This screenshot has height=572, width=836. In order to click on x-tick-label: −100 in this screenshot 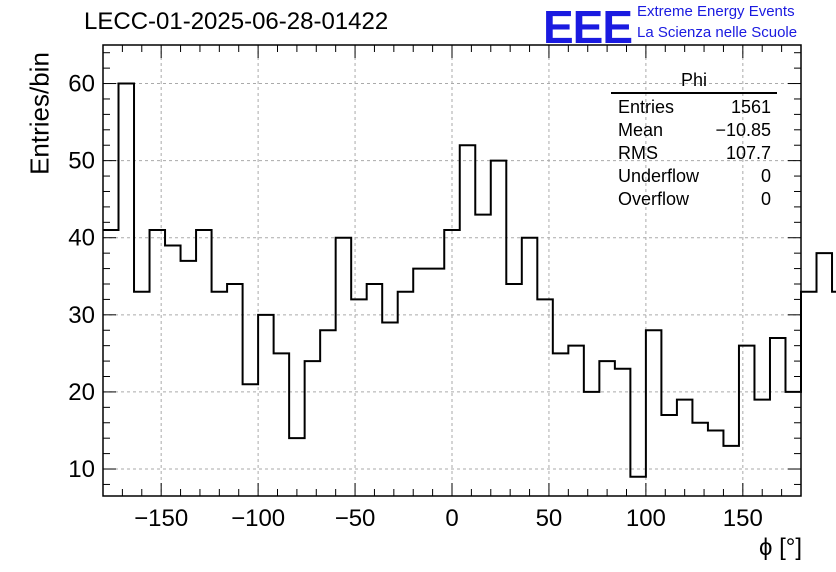, I will do `click(258, 518)`.